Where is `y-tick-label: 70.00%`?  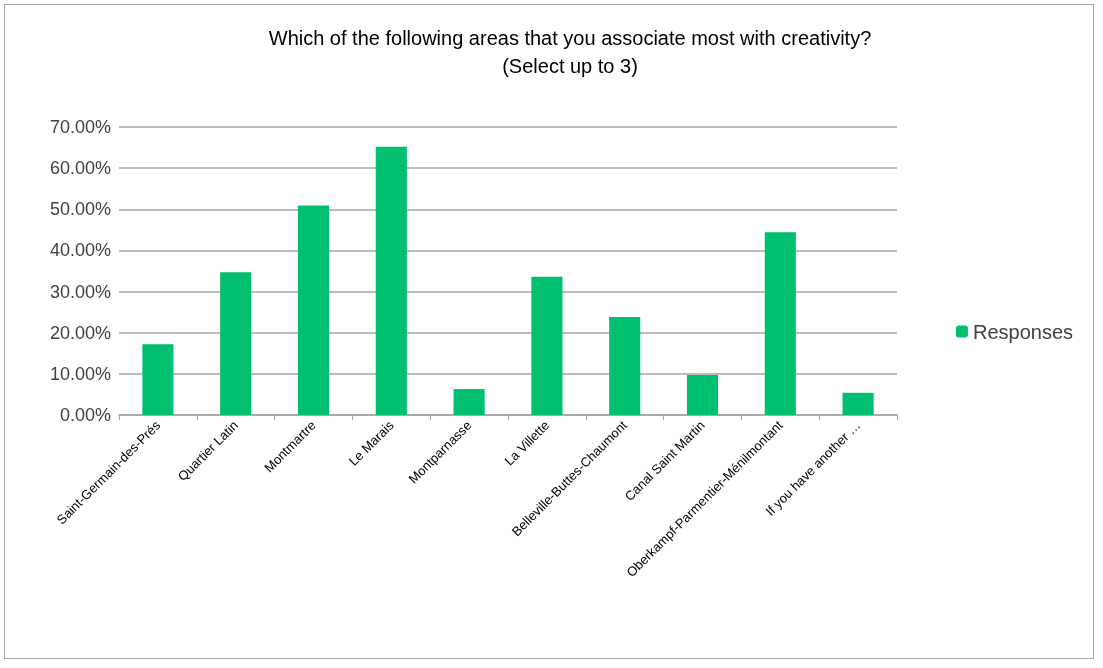 y-tick-label: 70.00% is located at coordinates (80, 127).